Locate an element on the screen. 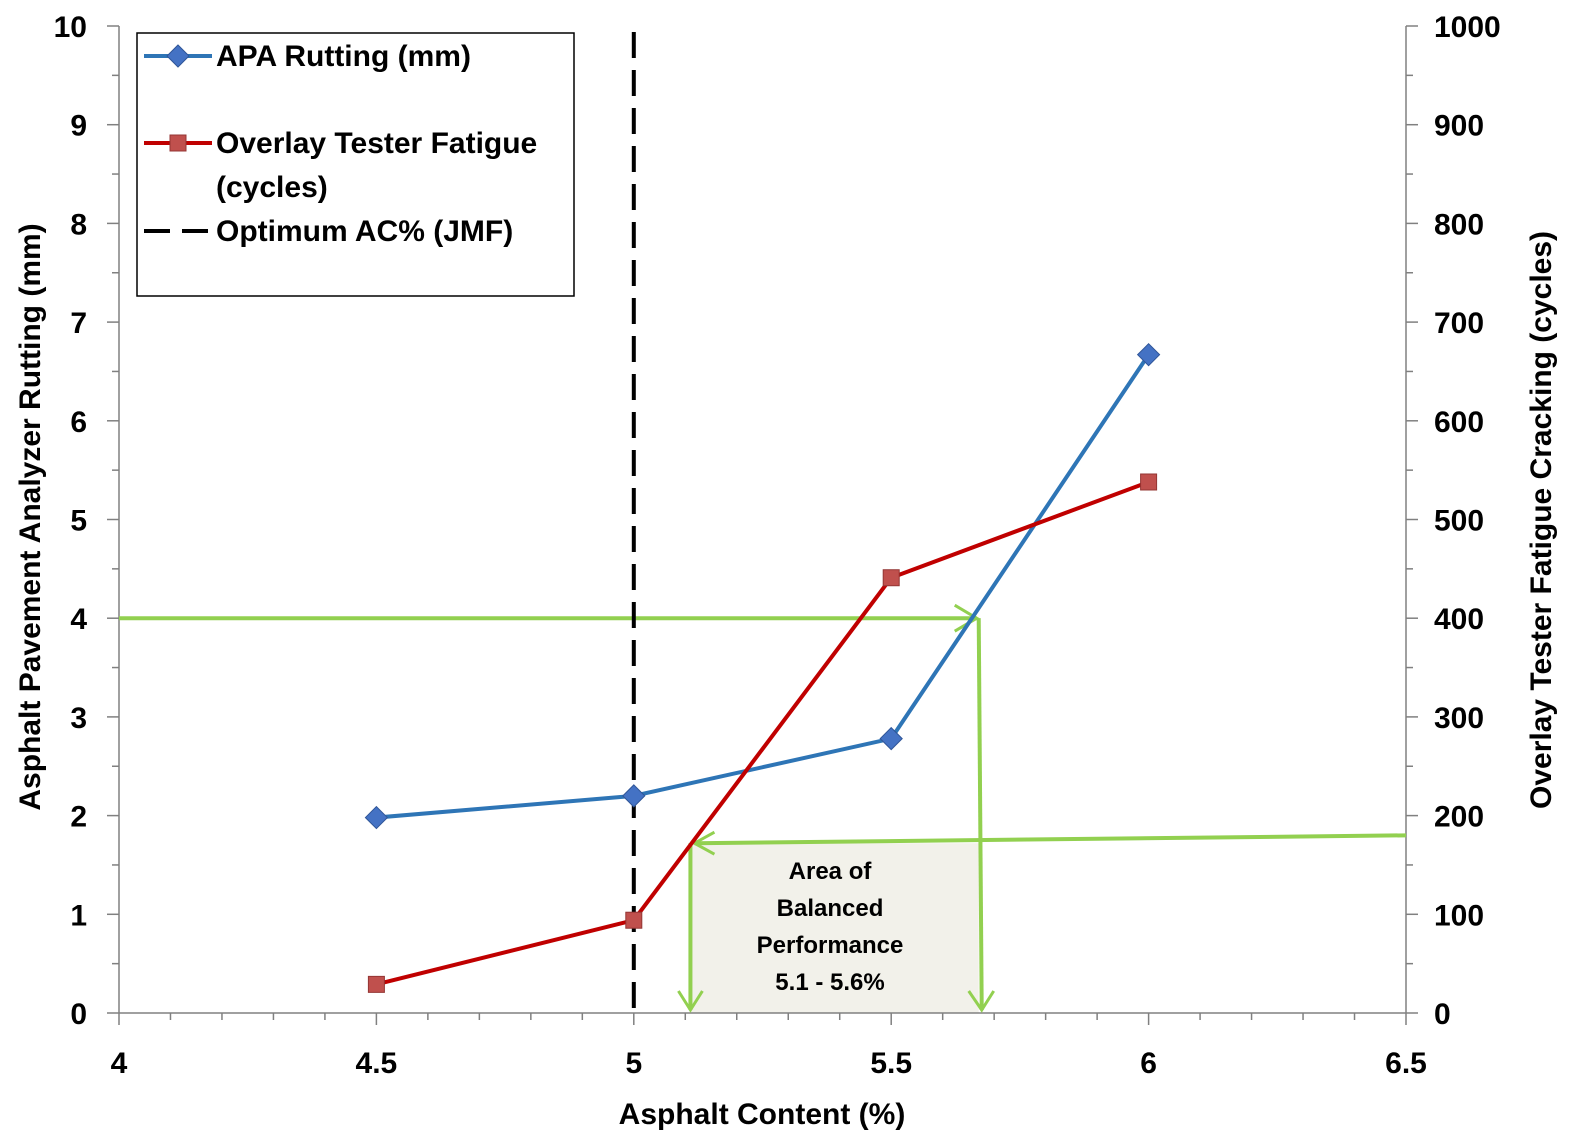 The height and width of the screenshot is (1141, 1581). x-tick-label: 4.5 is located at coordinates (377, 1063).